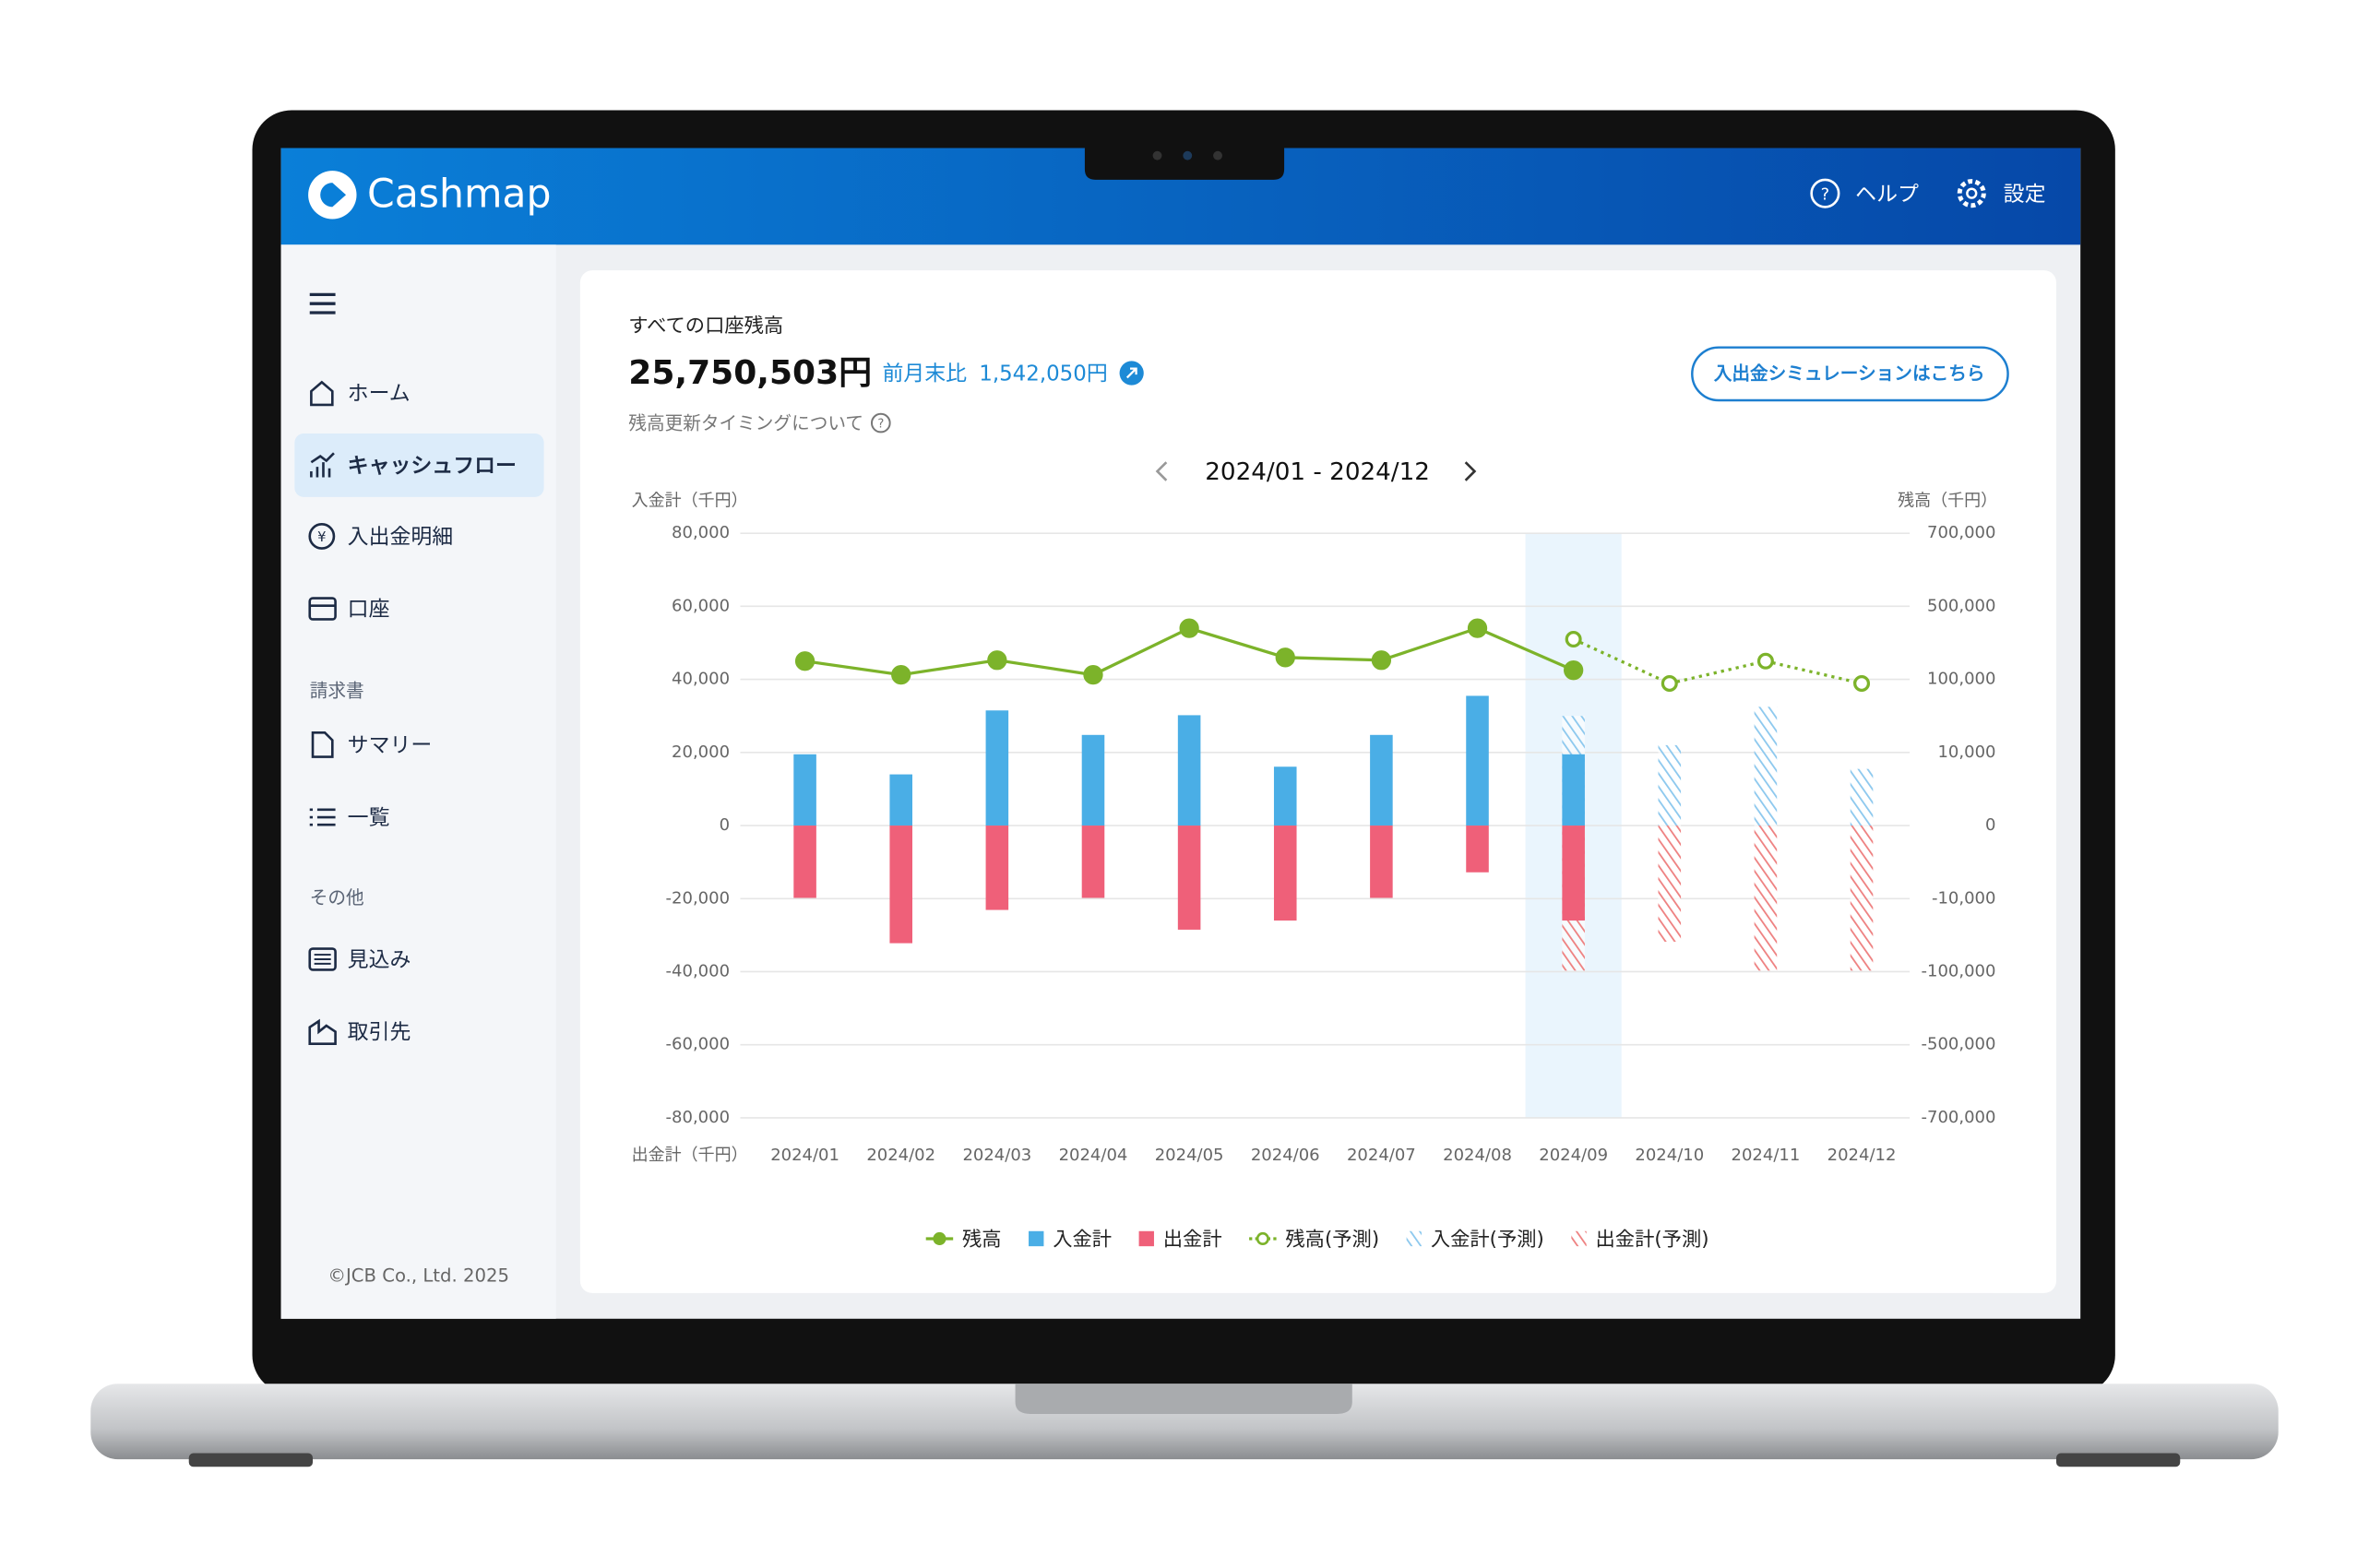  Describe the element at coordinates (337, 691) in the screenshot. I see `nav-section: 請求書` at that location.